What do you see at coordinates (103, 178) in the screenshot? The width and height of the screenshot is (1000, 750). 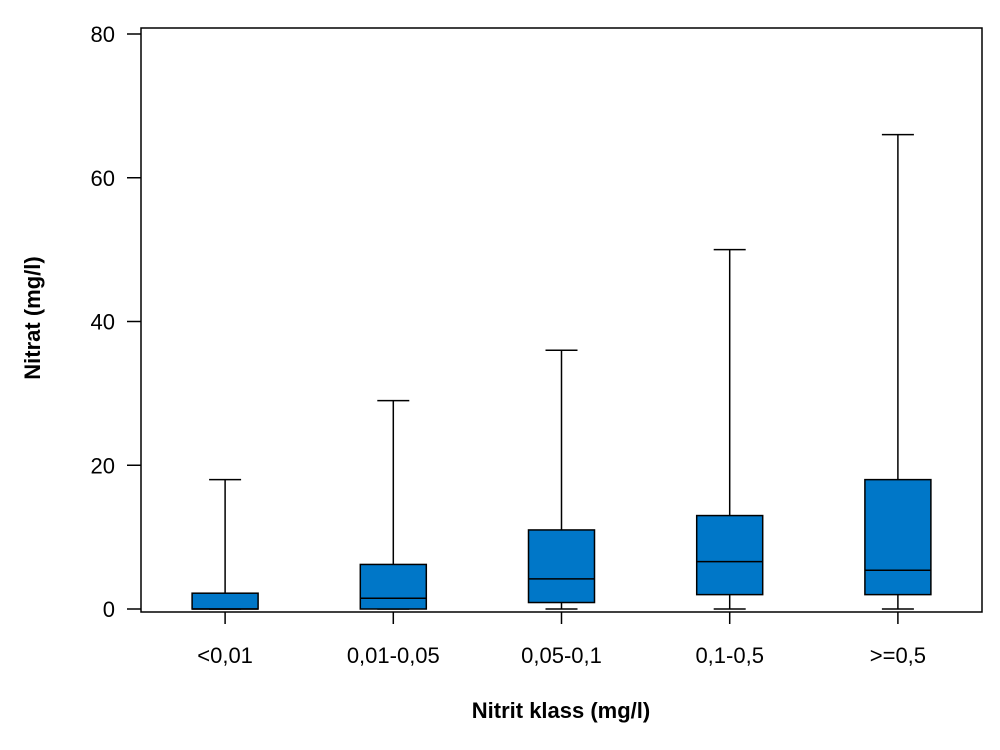 I see `y-tick-label: 60` at bounding box center [103, 178].